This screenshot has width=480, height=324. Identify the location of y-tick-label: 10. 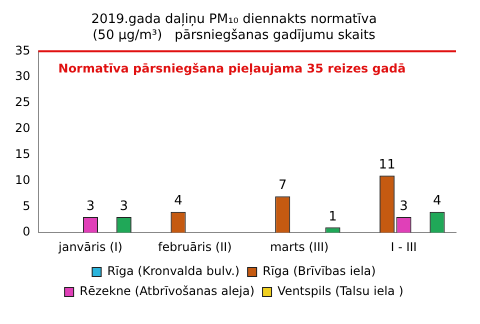
(22, 179).